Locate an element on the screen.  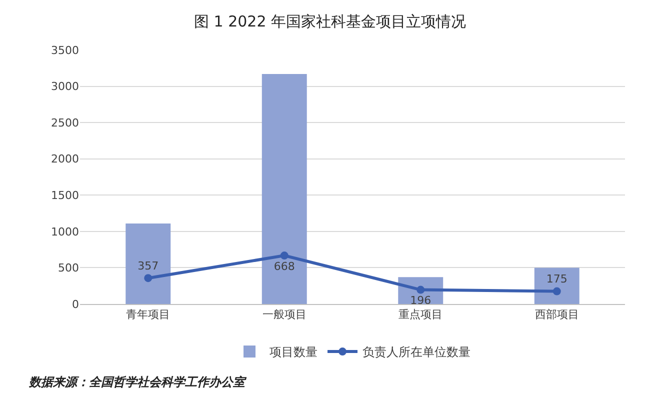
y-tick-label: 1000 is located at coordinates (65, 231).